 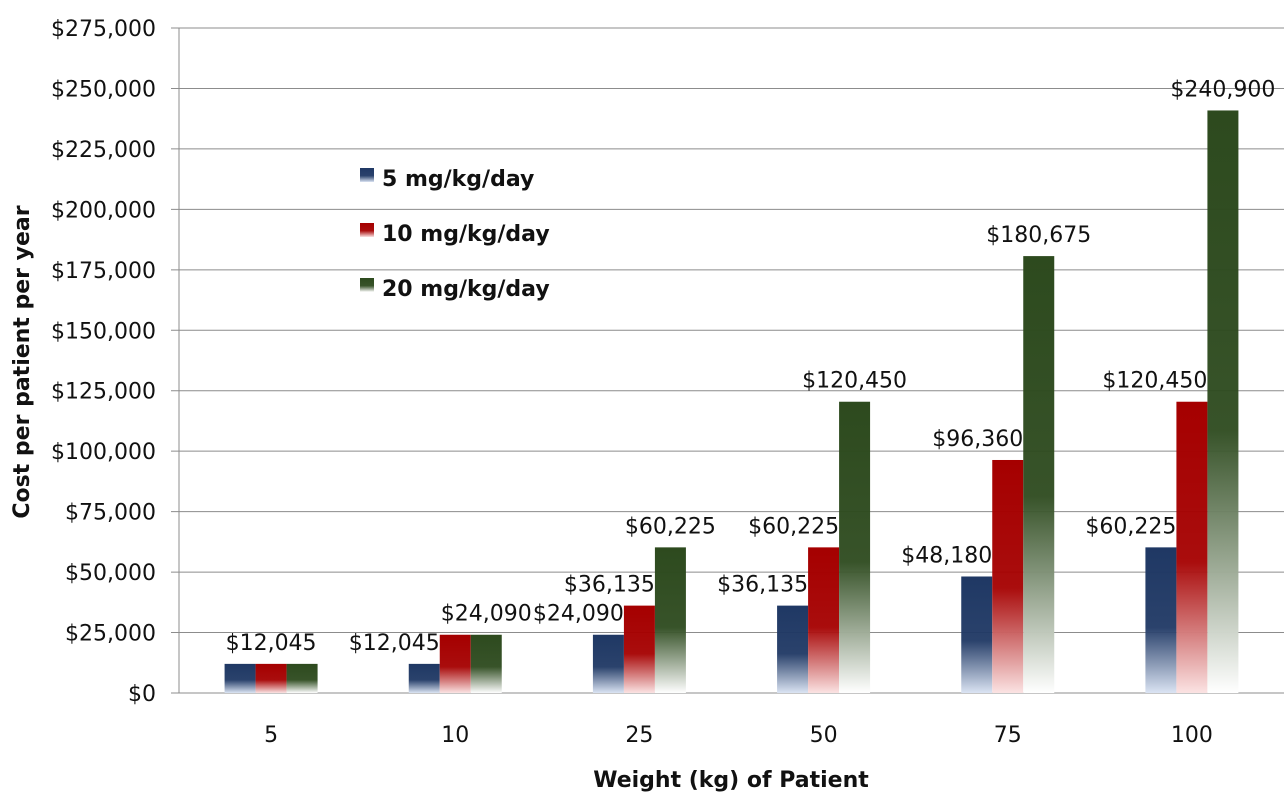 I want to click on y-axis-title: Cost per patient per year, so click(x=22, y=361).